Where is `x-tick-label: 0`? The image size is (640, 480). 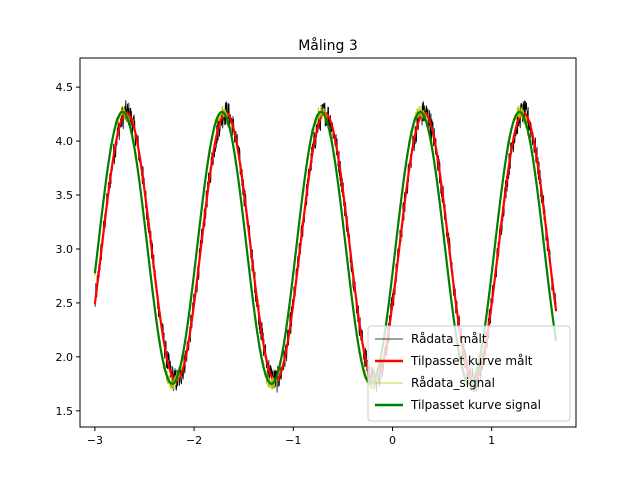
x-tick-label: 0 is located at coordinates (392, 440).